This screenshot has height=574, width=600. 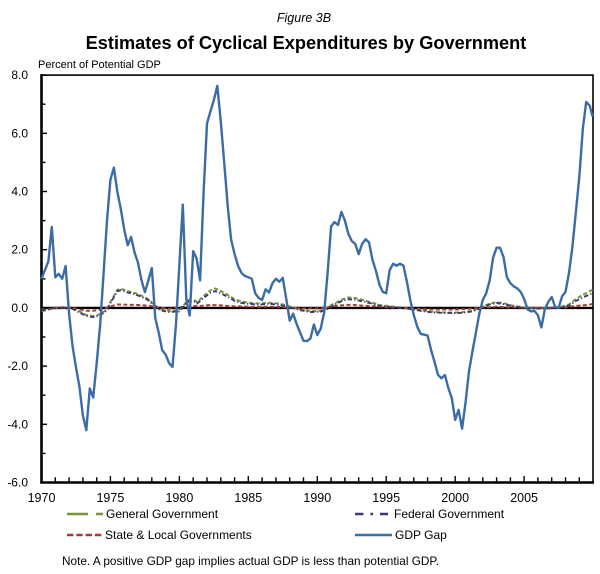 I want to click on svg-text: -6.0, so click(x=17, y=483).